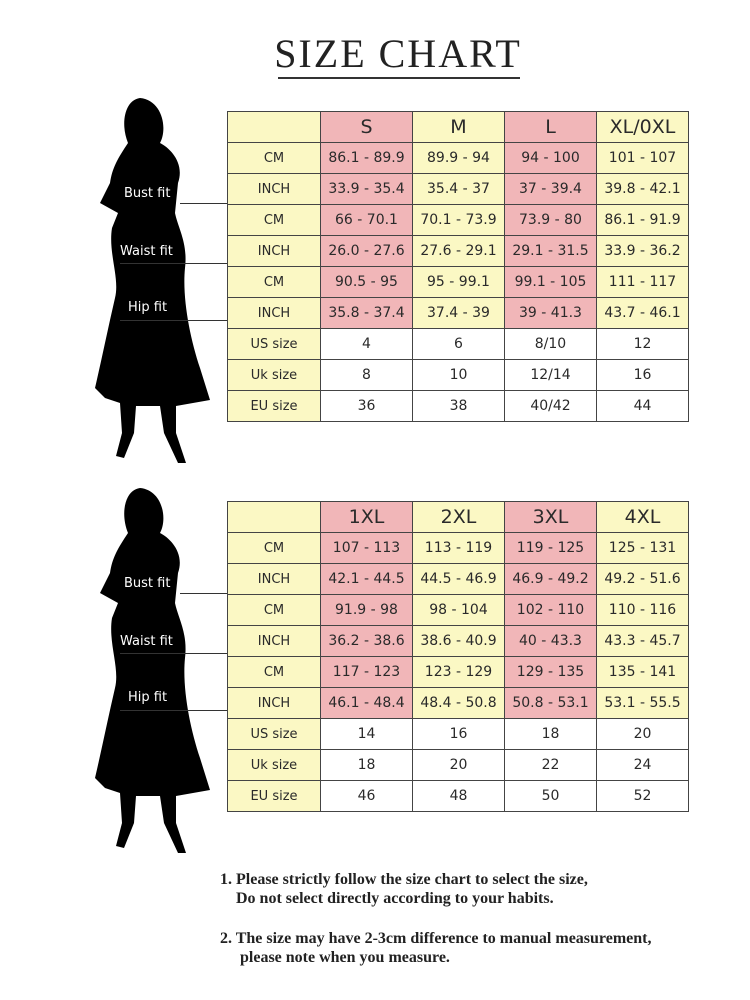  I want to click on table-row: CM 86.1 - 89.9 89.9 - 94 94 - 100 101 - 107, so click(458, 158).